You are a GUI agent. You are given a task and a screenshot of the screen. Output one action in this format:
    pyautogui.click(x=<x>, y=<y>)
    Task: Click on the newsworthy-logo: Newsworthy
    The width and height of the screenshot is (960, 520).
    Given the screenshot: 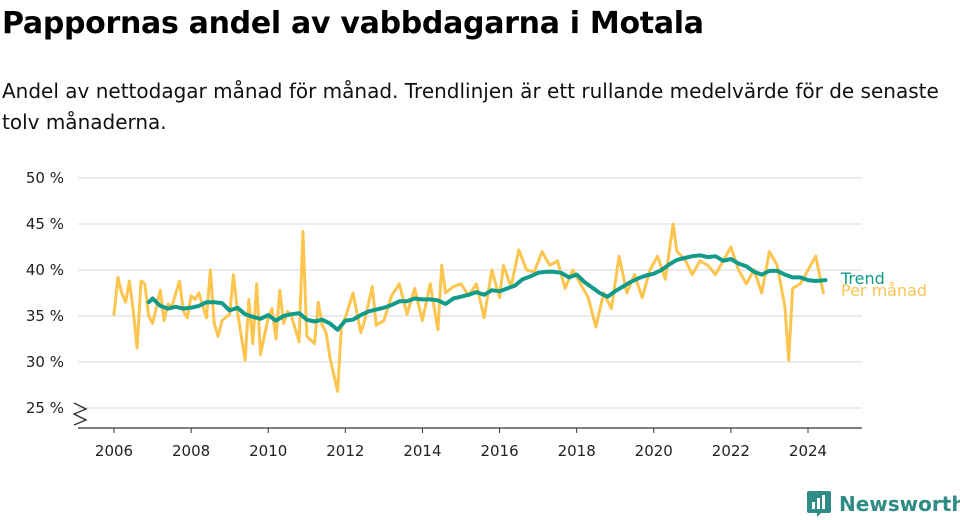 What is the action you would take?
    pyautogui.click(x=883, y=504)
    